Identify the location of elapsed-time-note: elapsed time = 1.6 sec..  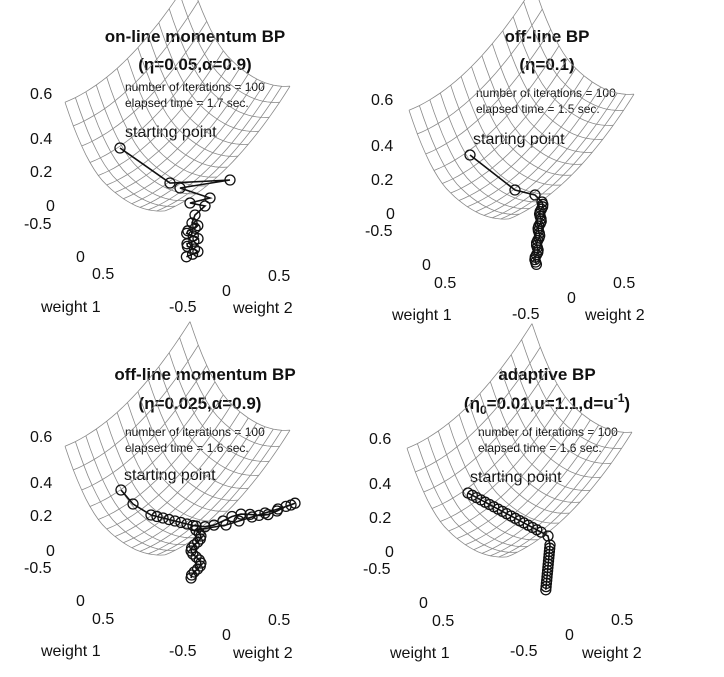
(187, 448).